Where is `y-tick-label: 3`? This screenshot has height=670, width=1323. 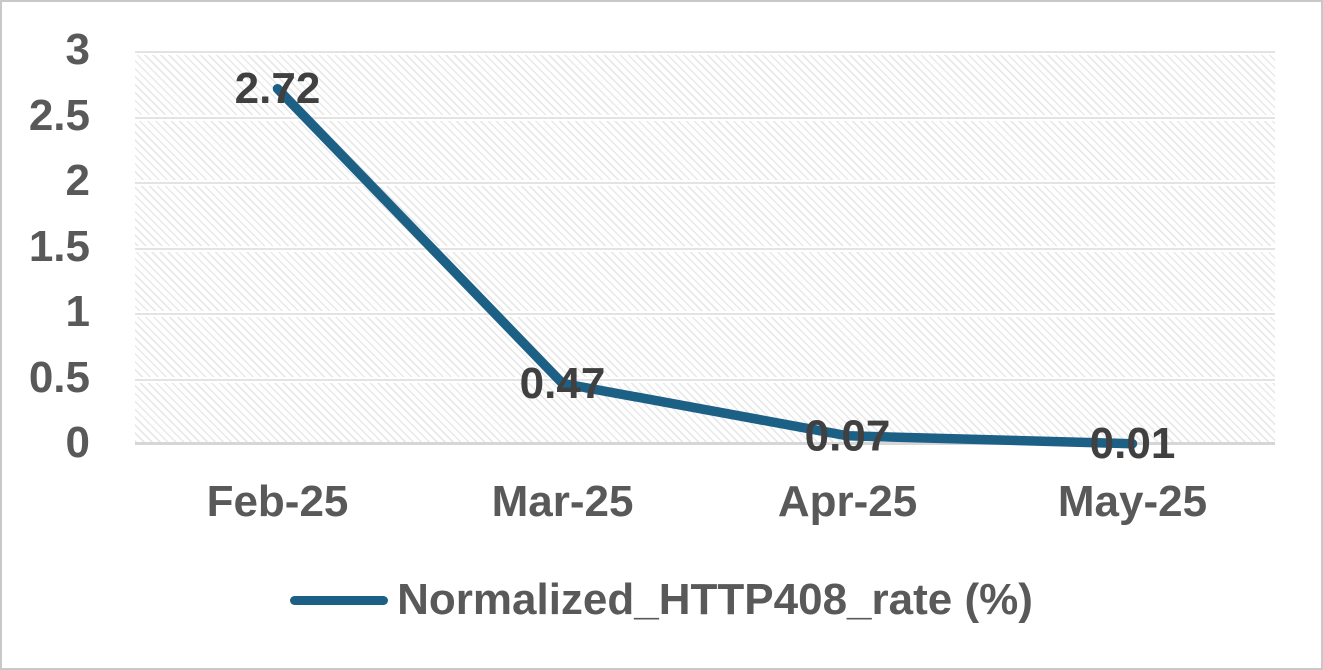
y-tick-label: 3 is located at coordinates (77, 49).